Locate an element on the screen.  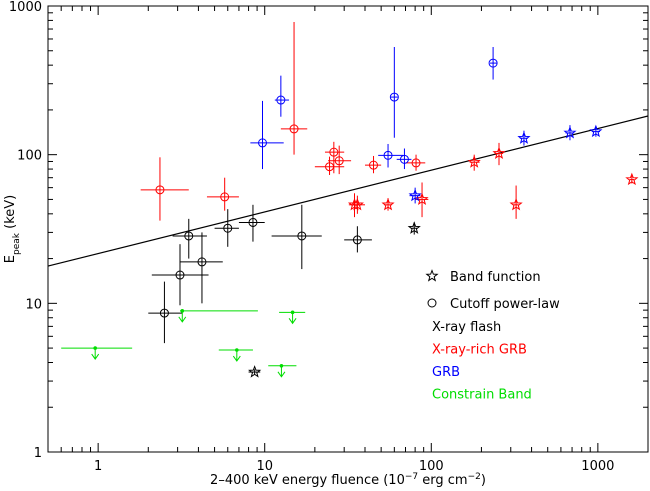
x-tick-label: 1000 is located at coordinates (597, 466).